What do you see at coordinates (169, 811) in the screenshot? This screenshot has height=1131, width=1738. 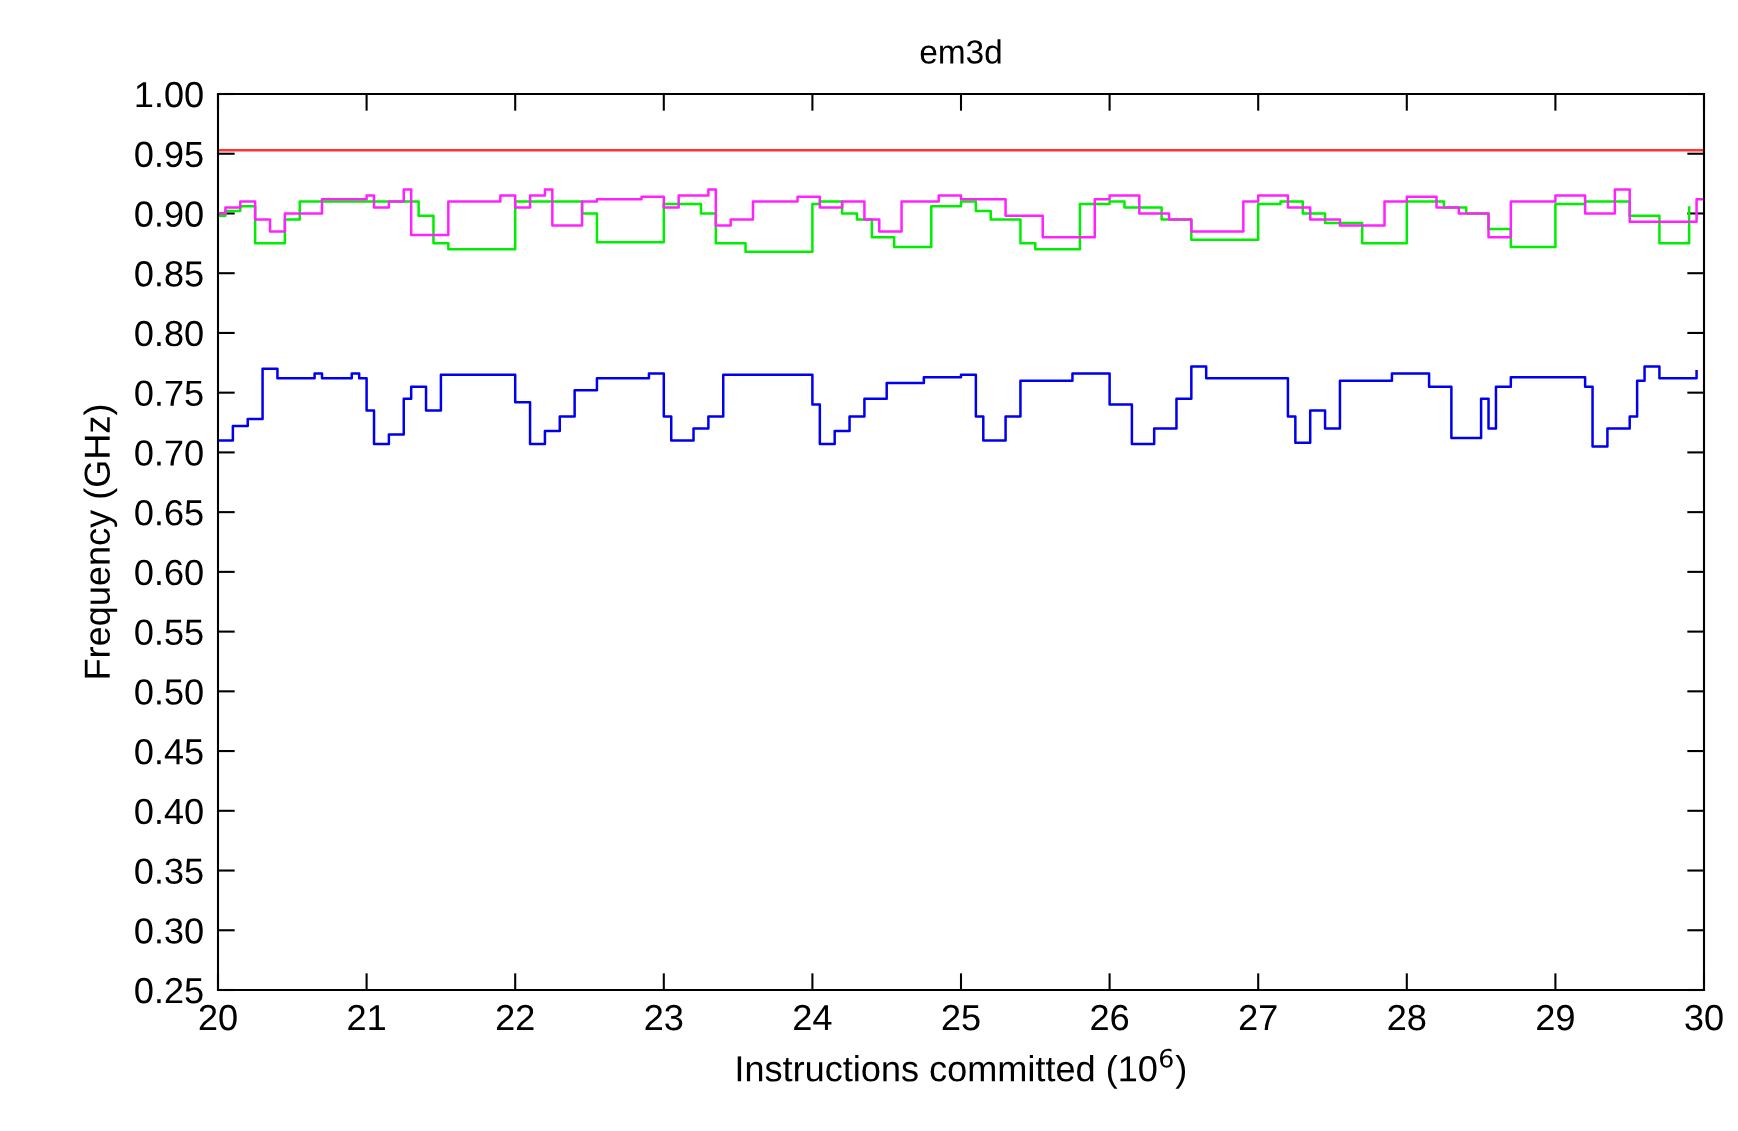 I see `y-tick-label: 0.40` at bounding box center [169, 811].